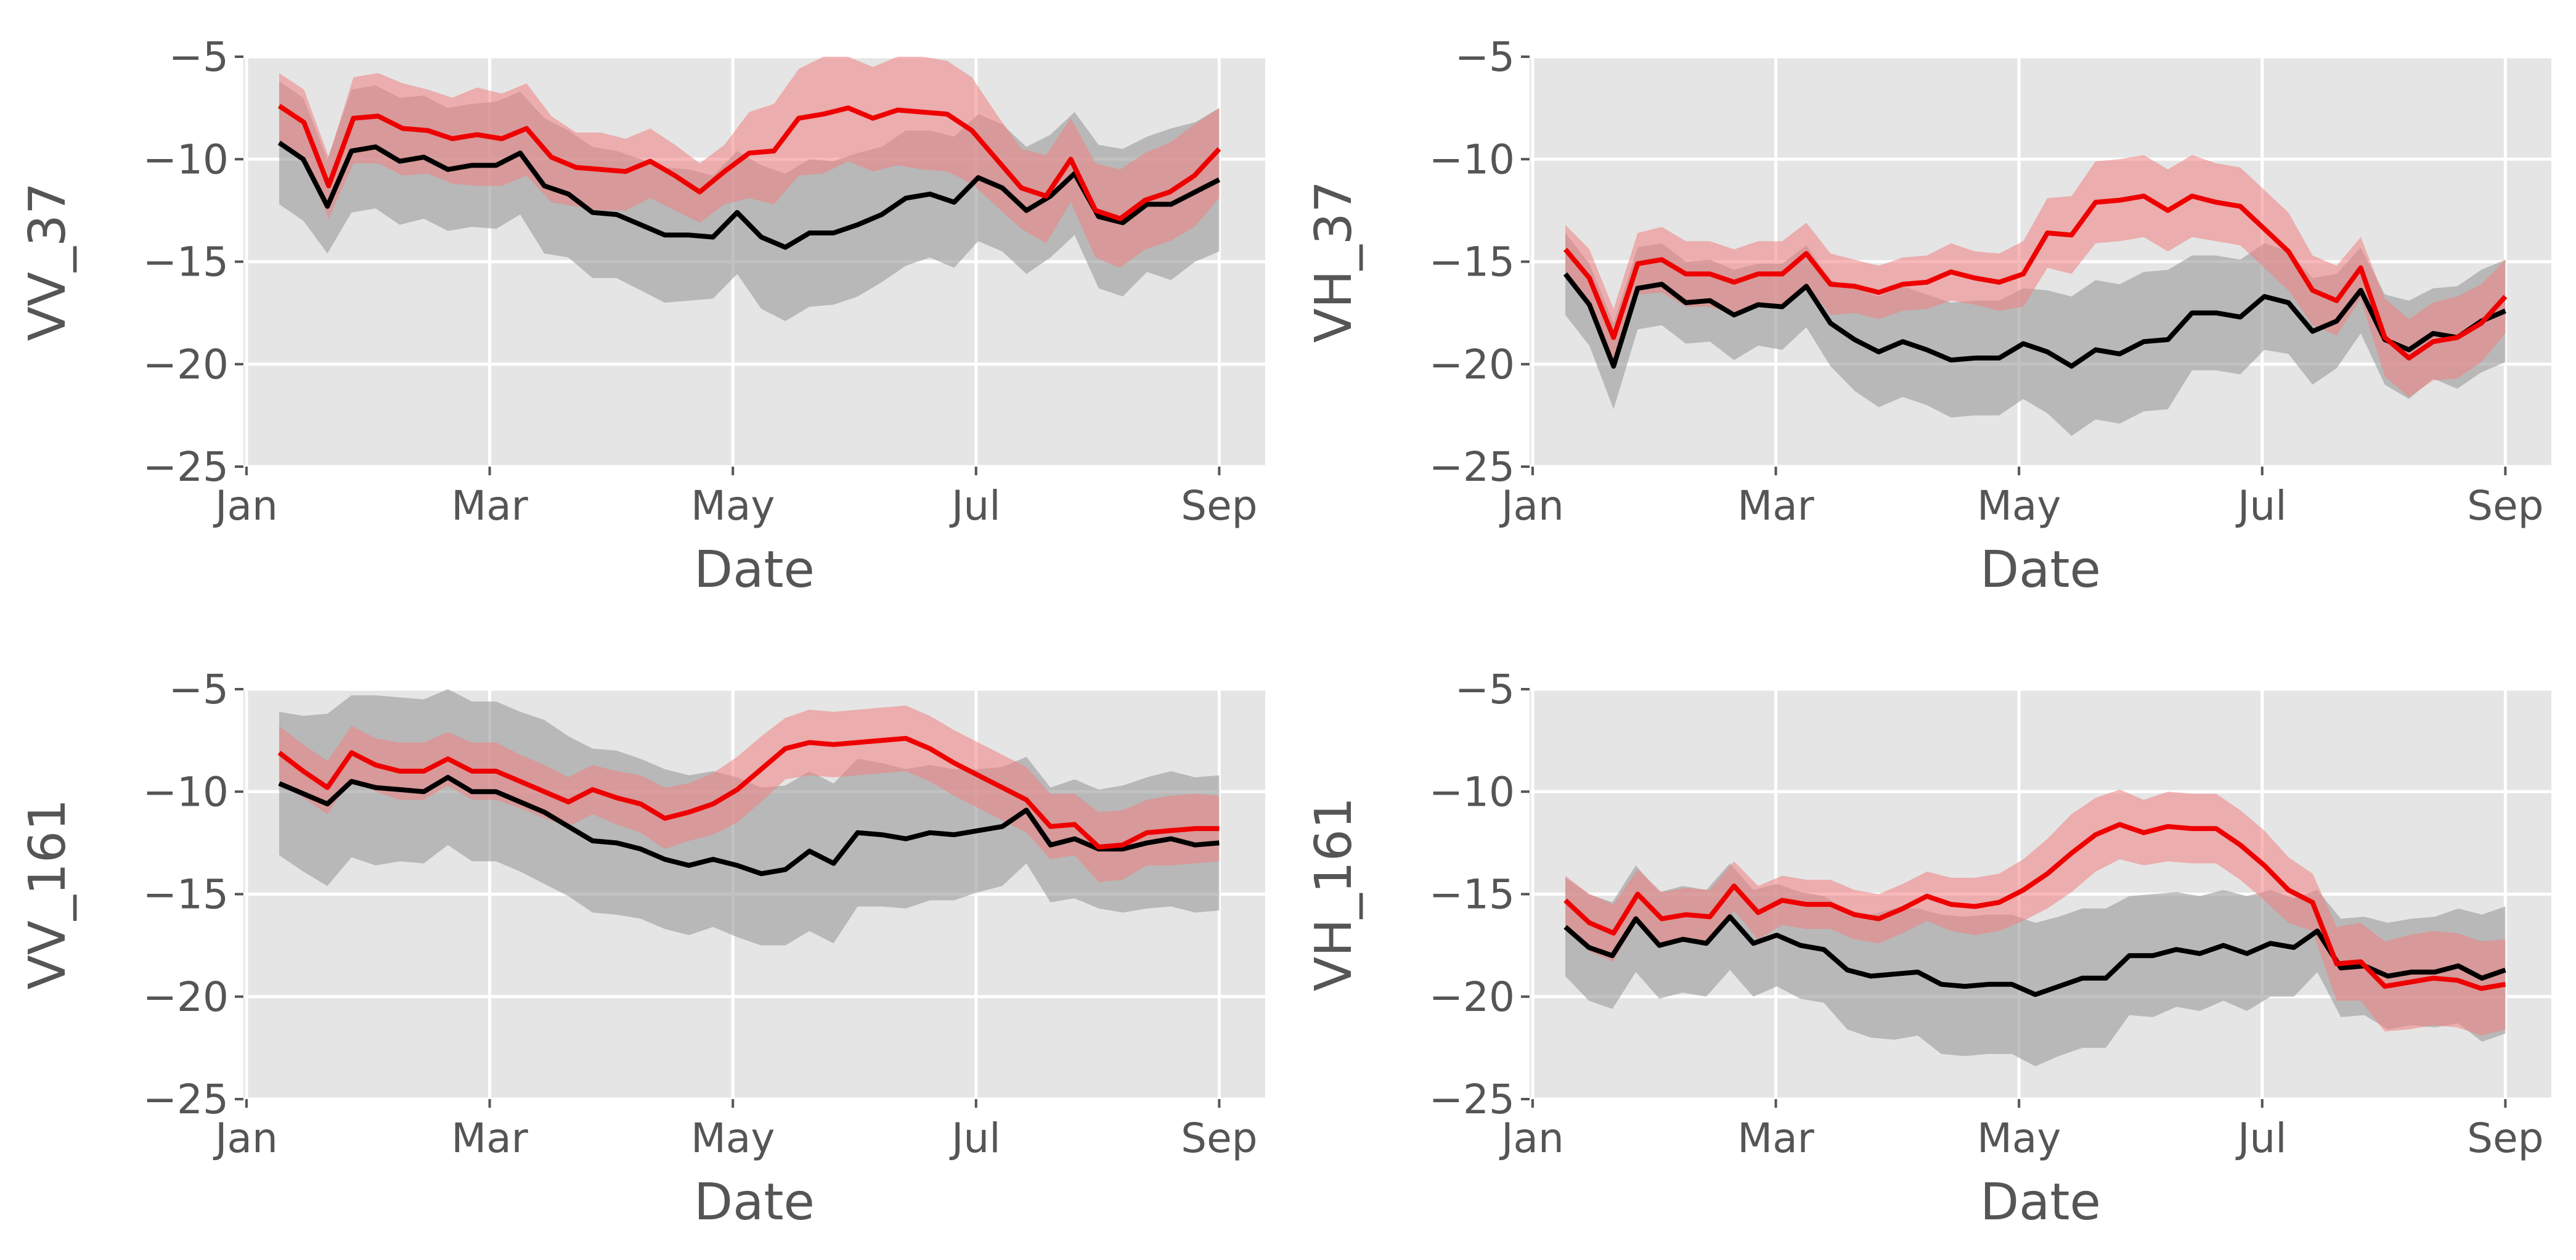 The height and width of the screenshot is (1260, 2576). I want to click on panel-1-ytick-label-3: −10, so click(186, 160).